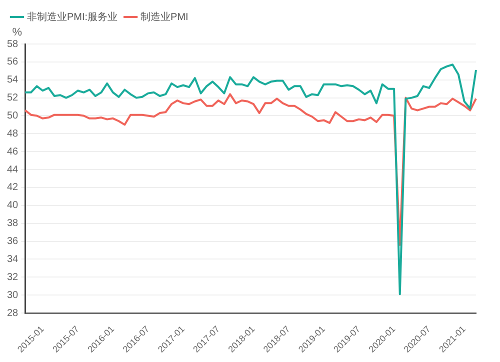 The height and width of the screenshot is (362, 500). Describe the element at coordinates (13, 313) in the screenshot. I see `y-tick-label: 28` at that location.